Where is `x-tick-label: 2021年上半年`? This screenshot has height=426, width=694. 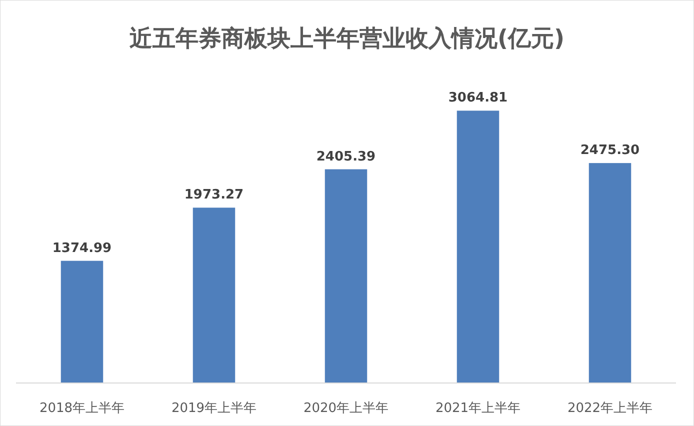
x-tick-label: 2021年上半年 is located at coordinates (478, 408).